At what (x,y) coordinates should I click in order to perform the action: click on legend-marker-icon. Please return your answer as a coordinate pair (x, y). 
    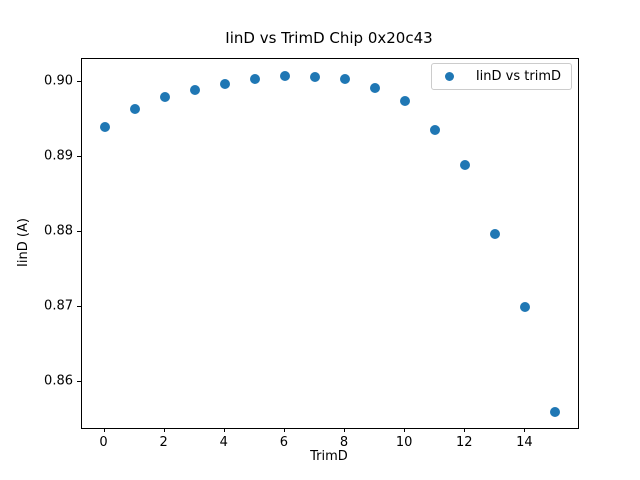
    Looking at the image, I should click on (449, 76).